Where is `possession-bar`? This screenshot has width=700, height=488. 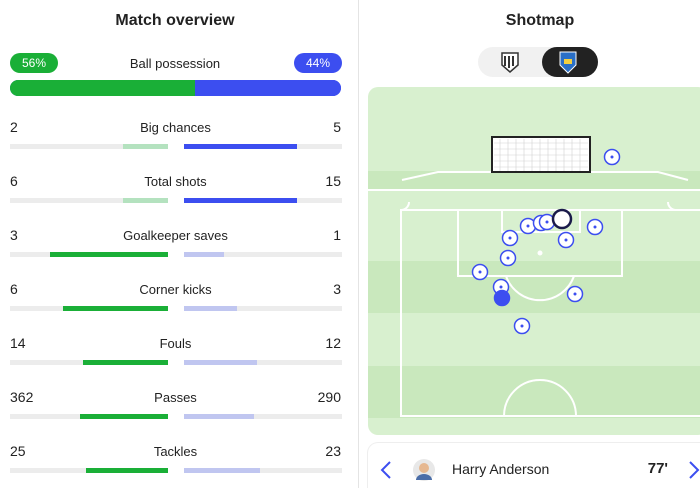 possession-bar is located at coordinates (175, 88).